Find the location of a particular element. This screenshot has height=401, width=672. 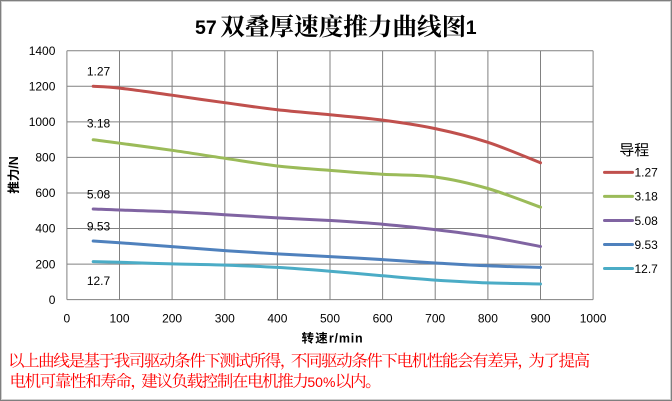

svg-text: 500 is located at coordinates (330, 318).